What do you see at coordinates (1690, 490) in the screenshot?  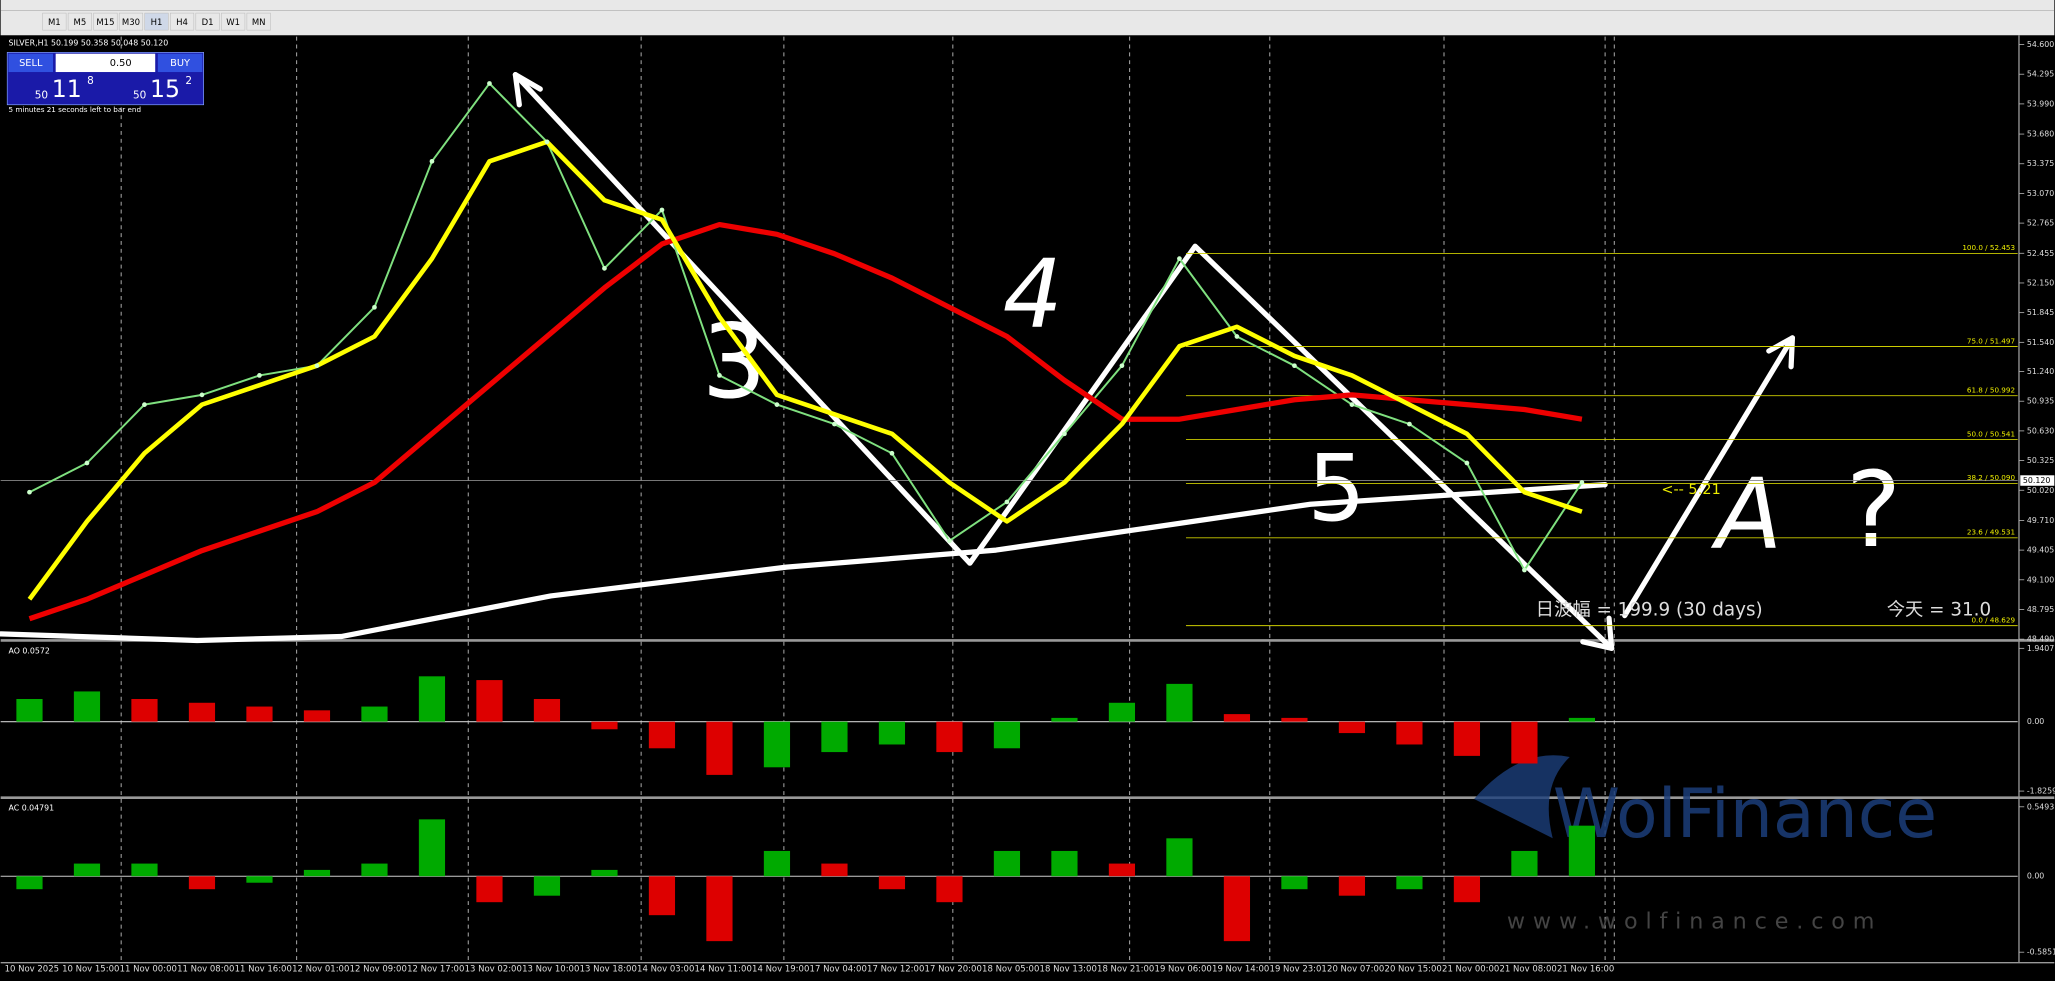 I see `countdown: <-- 5:21` at bounding box center [1690, 490].